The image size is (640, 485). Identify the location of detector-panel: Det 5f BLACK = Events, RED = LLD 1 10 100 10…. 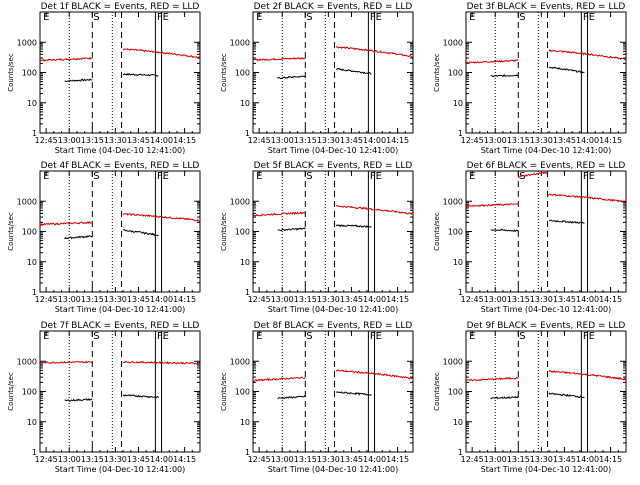
(317, 237).